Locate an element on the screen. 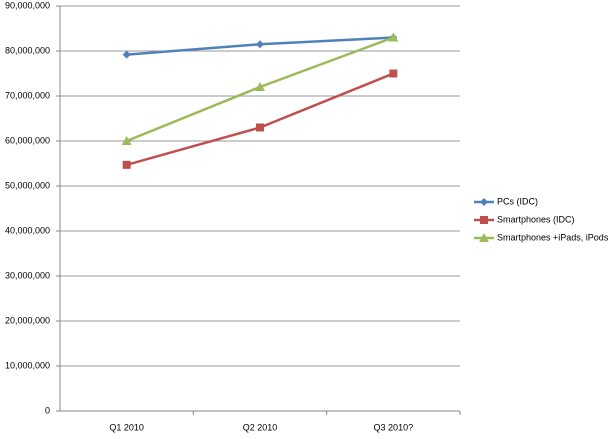  legend-label: Smartphones (IDC) is located at coordinates (536, 219).